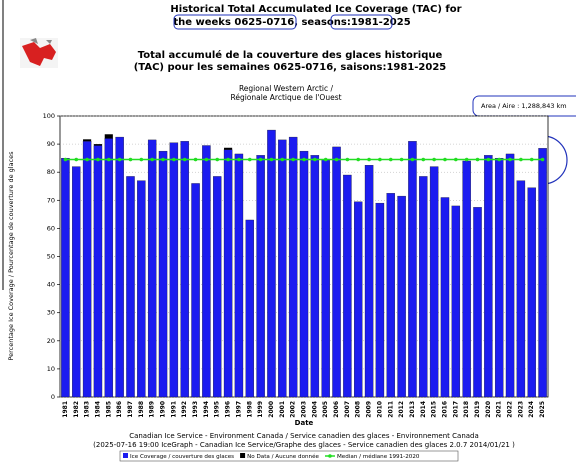 This screenshot has height=467, width=576. Describe the element at coordinates (542, 409) in the screenshot. I see `x-tick-label: 2025` at that location.